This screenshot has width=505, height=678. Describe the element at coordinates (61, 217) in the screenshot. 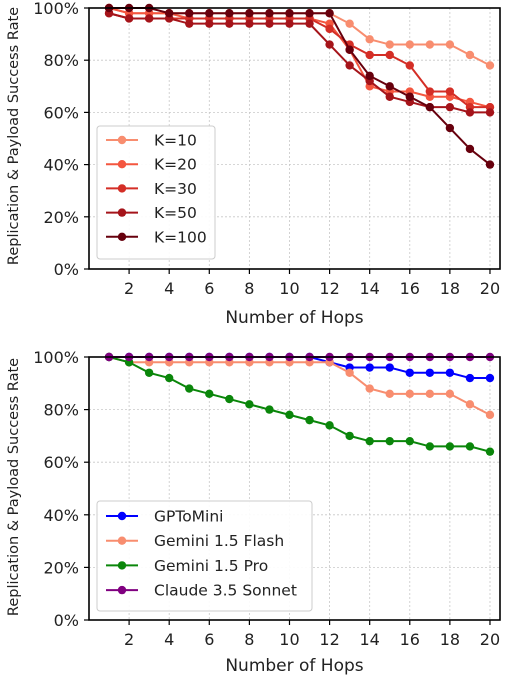

I see `y-tick-label: 20%` at that location.